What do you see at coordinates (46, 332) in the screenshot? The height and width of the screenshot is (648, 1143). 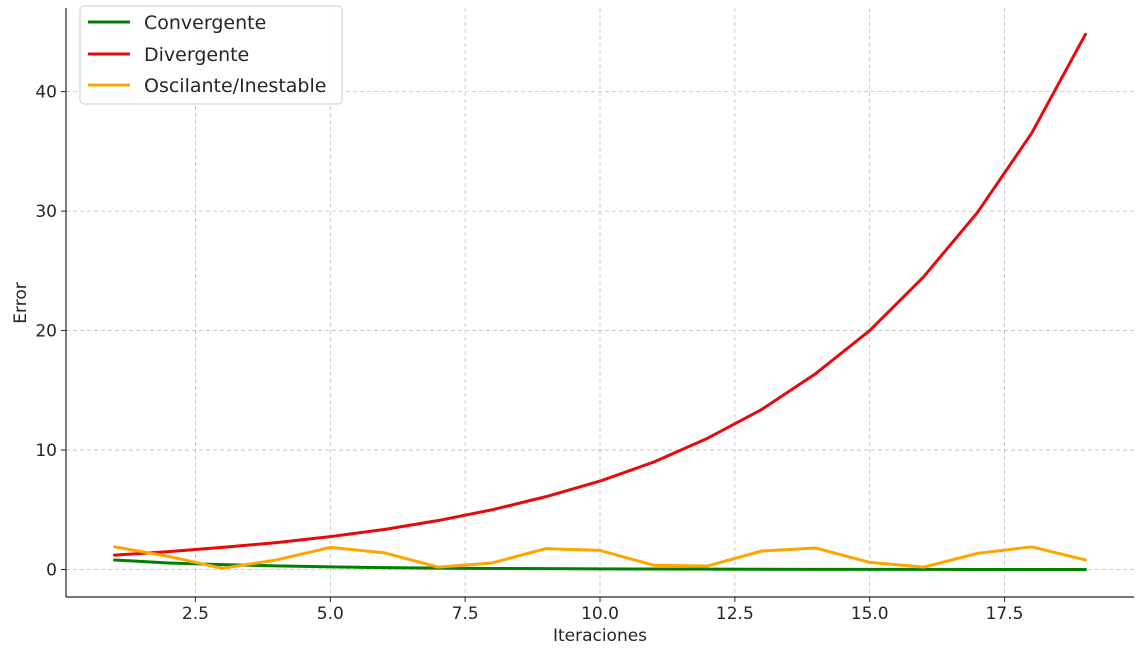 I see `y-tick-label: 20` at bounding box center [46, 332].